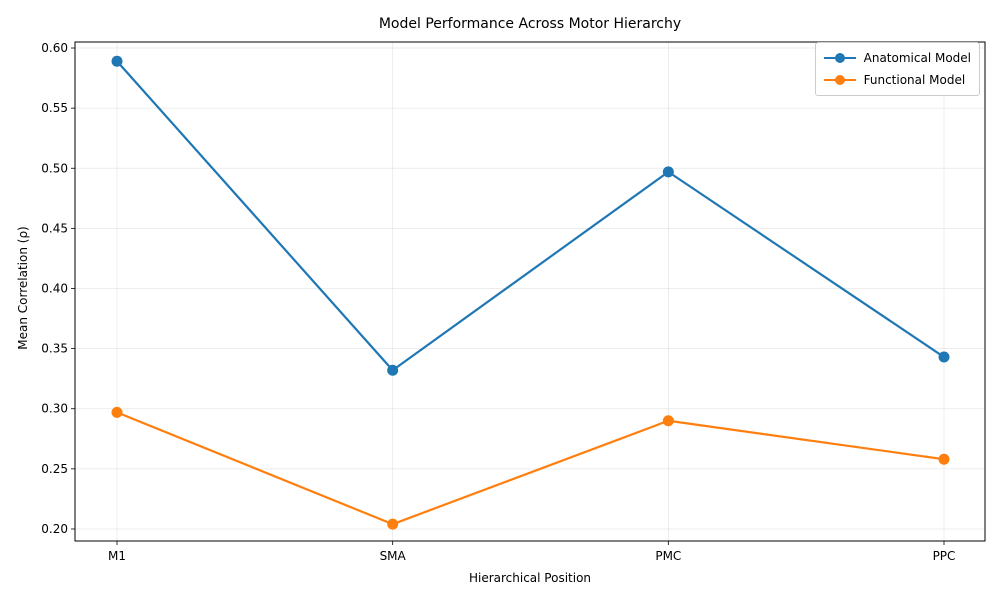  Describe the element at coordinates (531, 552) in the screenshot. I see `x-axis: M1 SMA PMC PPC` at that location.